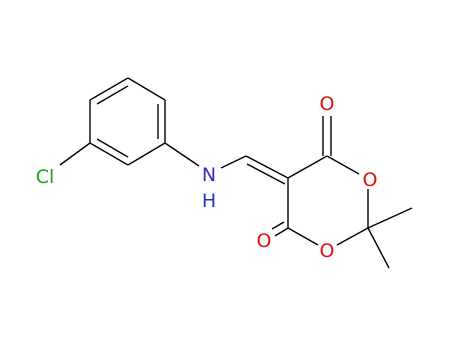 Image resolution: width=455 pixels, height=350 pixels. I want to click on atom-label: N, so click(209, 175).